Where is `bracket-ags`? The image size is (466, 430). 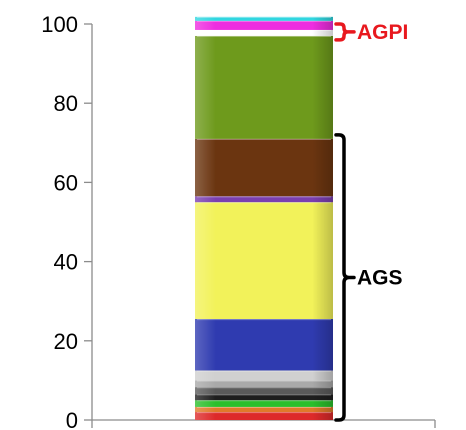 bracket-ags is located at coordinates (345, 277).